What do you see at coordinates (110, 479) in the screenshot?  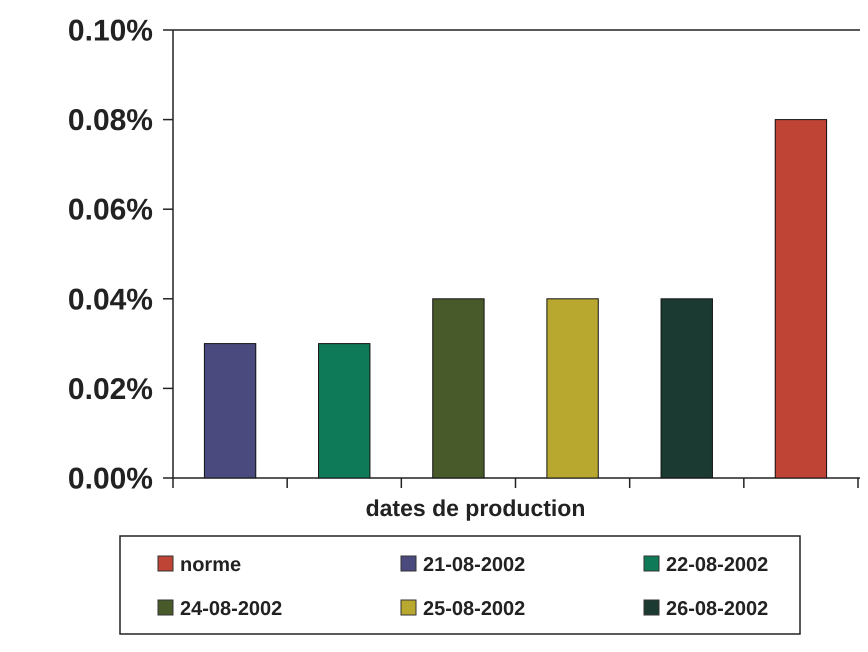 I see `y-tick-label: 0.00%` at bounding box center [110, 479].